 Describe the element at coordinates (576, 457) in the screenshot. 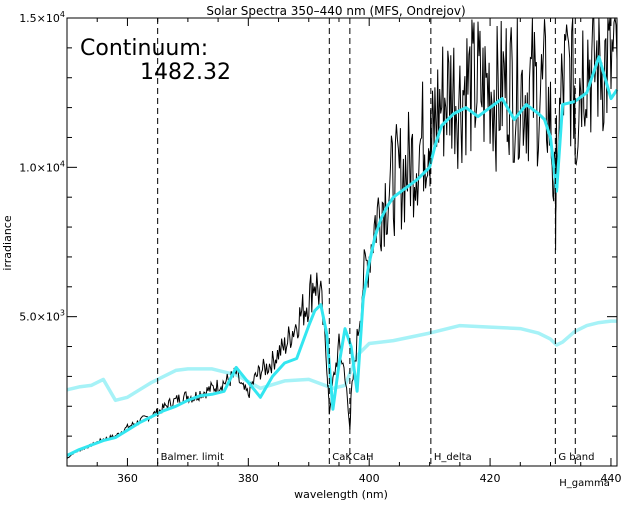

I see `ref-line-label-4: G band` at that location.